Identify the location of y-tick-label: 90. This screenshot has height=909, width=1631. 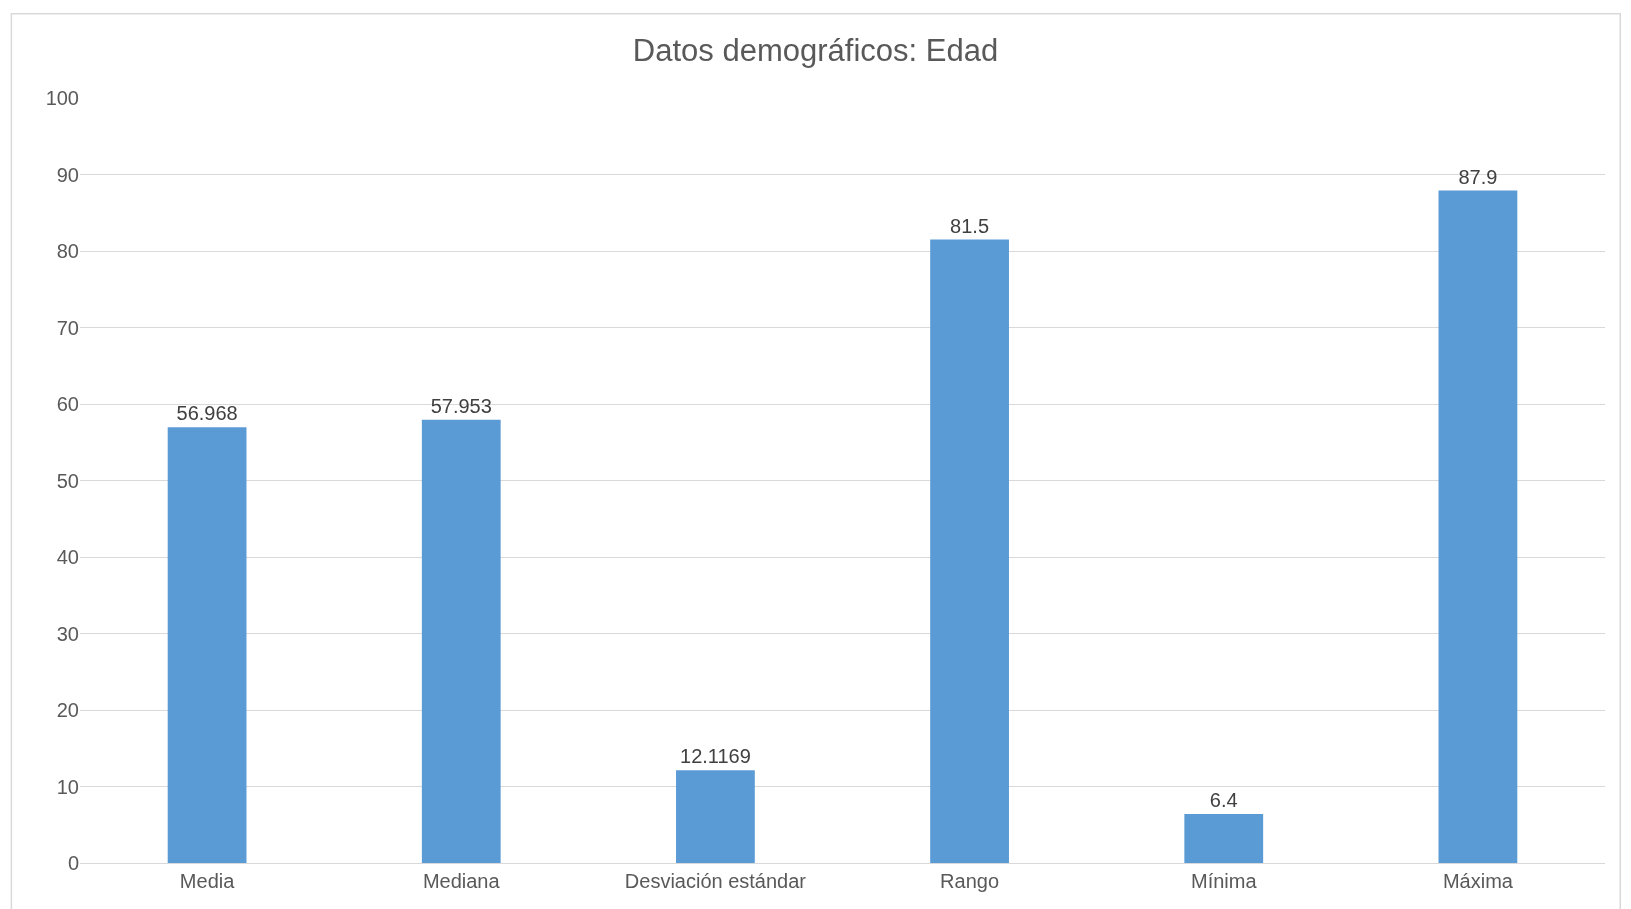
(67, 174).